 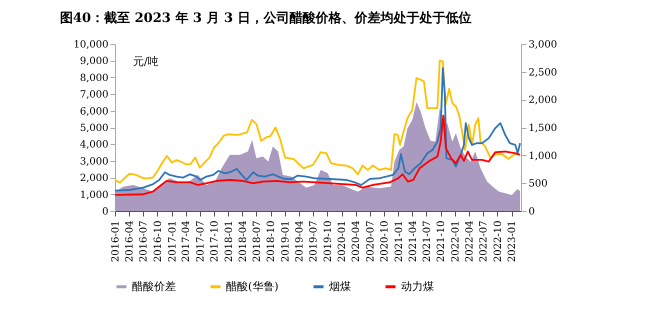 What do you see at coordinates (543, 128) in the screenshot?
I see `y2-tick-label: 1,500` at bounding box center [543, 128].